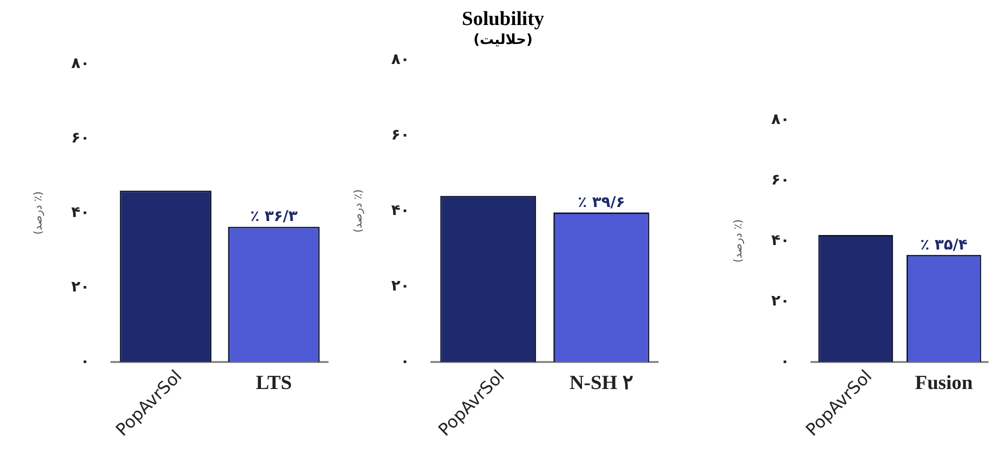 Image resolution: width=990 pixels, height=462 pixels. What do you see at coordinates (503, 40) in the screenshot?
I see `chart-subtitle: (حلالیت)` at bounding box center [503, 40].